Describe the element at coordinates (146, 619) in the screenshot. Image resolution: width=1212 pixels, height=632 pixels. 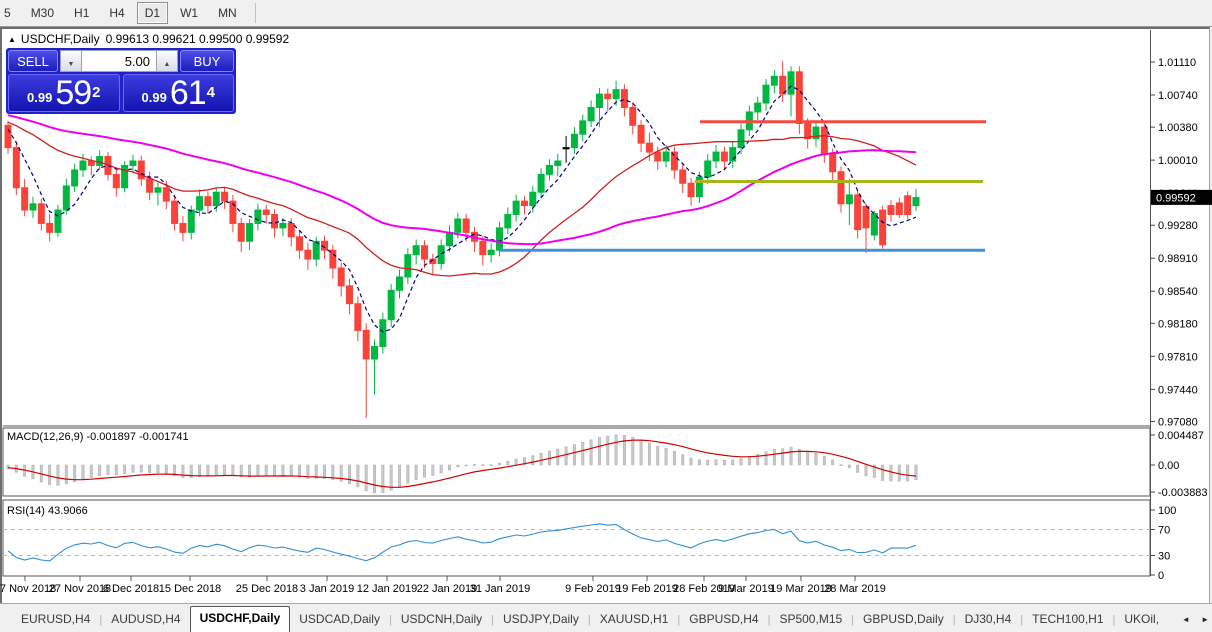
I see `chart-tab-audusd-h4: AUDUSD,H4` at that location.